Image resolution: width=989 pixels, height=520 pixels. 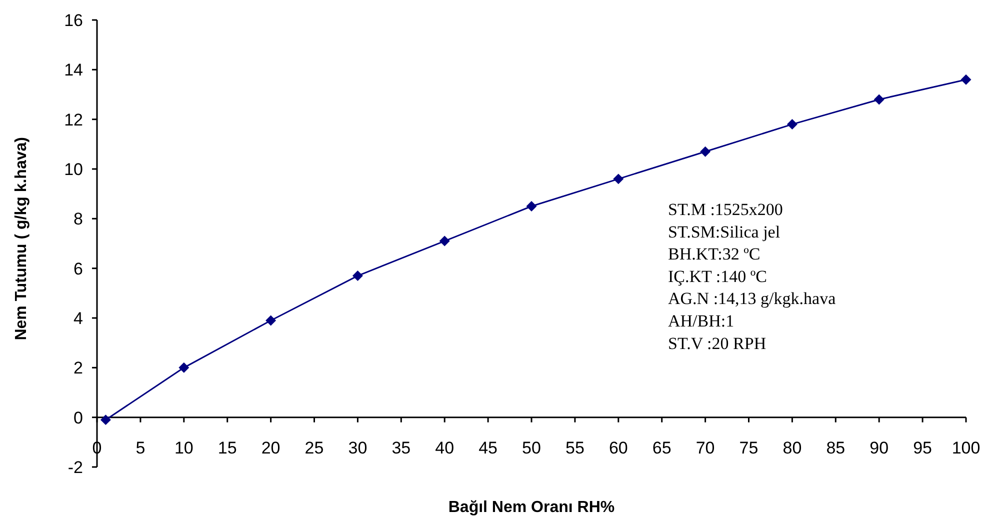 I want to click on x-axis-title: Bağıl Nem Oranı RH%, so click(x=531, y=507).